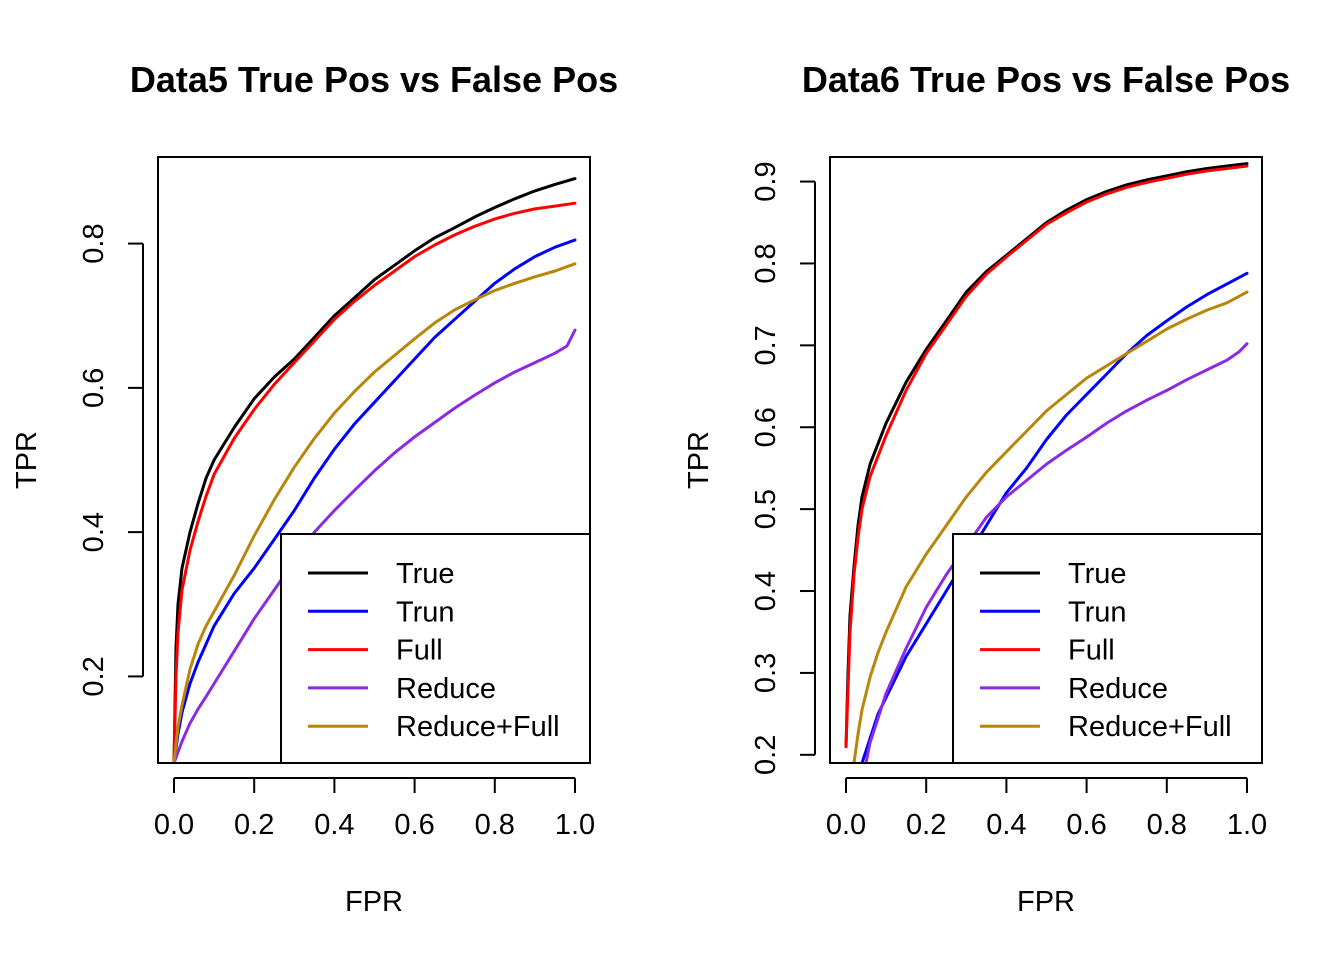 The image size is (1344, 960). I want to click on y-axis: 0.2 0.3 0.4 0.5 0.6 0.7 0.8 0.9, so click(783, 468).